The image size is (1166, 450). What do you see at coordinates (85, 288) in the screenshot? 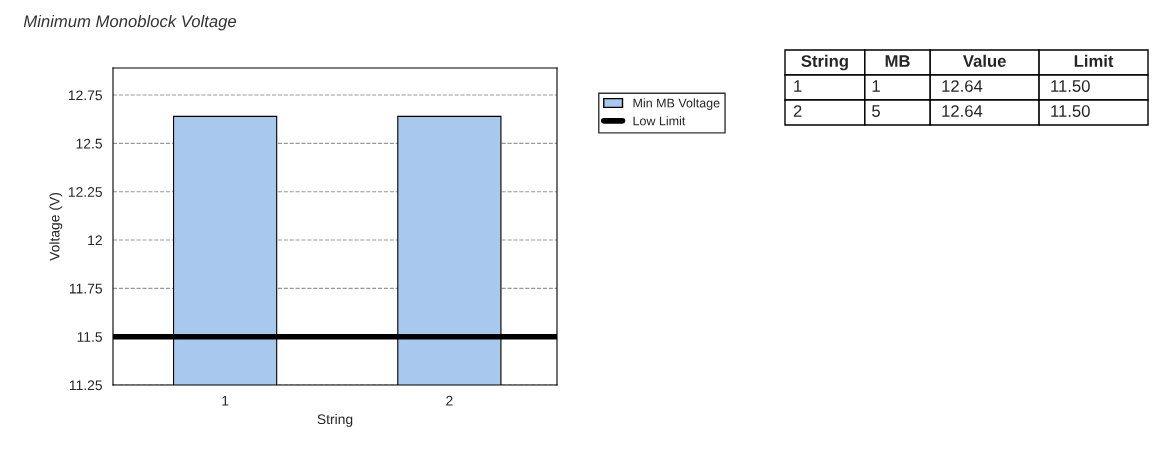
I see `y-tick-label: 11.75` at bounding box center [85, 288].